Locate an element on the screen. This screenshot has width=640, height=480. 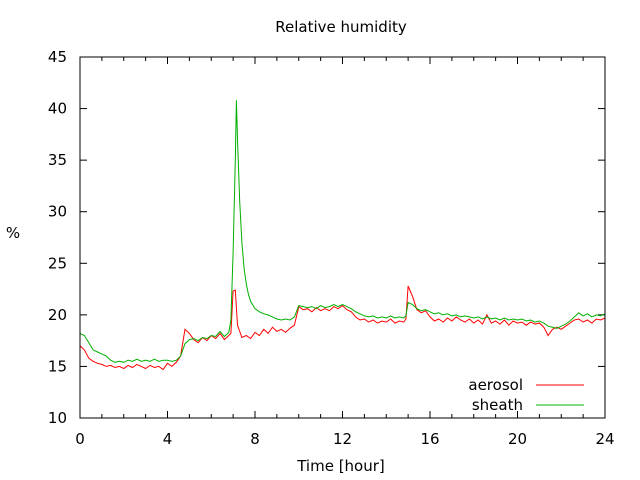
x-tick-label: 20 is located at coordinates (517, 439).